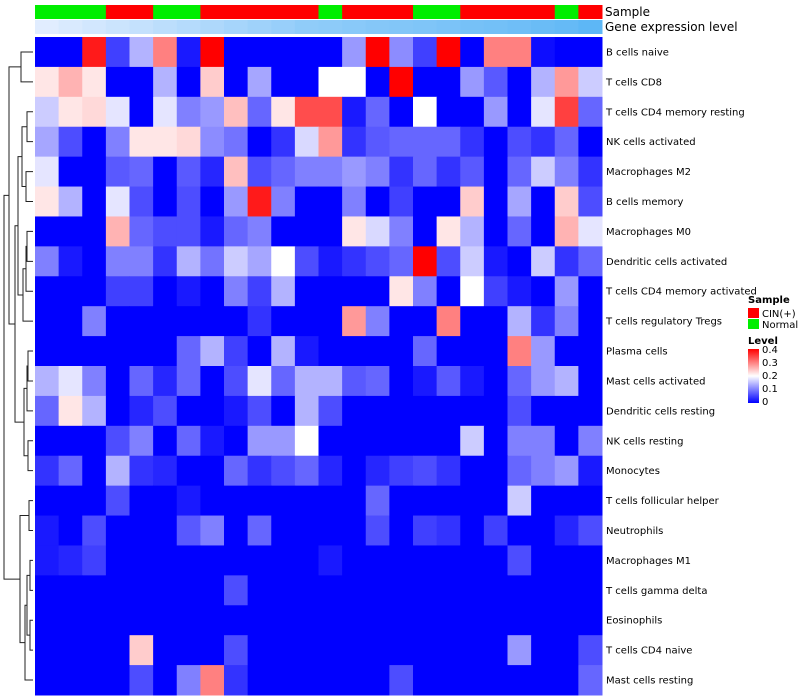  I want to click on row-label: Macrophages M2, so click(648, 172).